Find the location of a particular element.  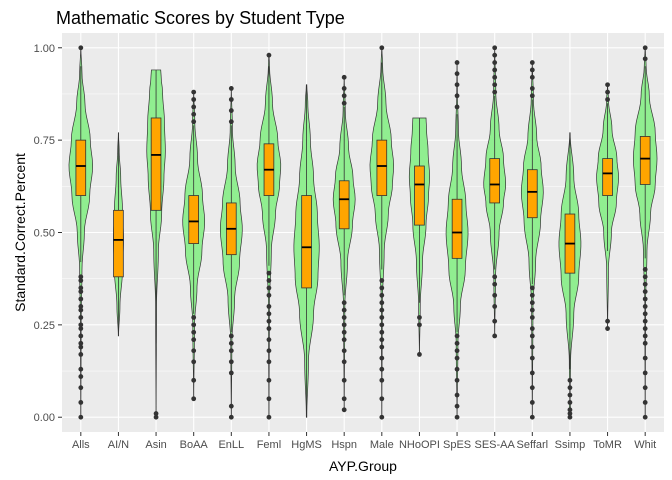

violin-group-enll is located at coordinates (231, 253).